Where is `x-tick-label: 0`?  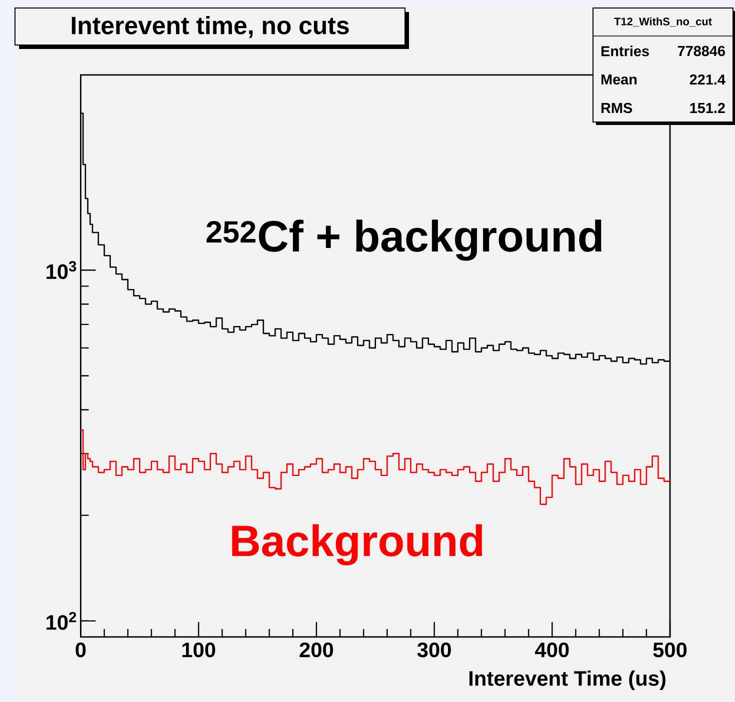 x-tick-label: 0 is located at coordinates (81, 650).